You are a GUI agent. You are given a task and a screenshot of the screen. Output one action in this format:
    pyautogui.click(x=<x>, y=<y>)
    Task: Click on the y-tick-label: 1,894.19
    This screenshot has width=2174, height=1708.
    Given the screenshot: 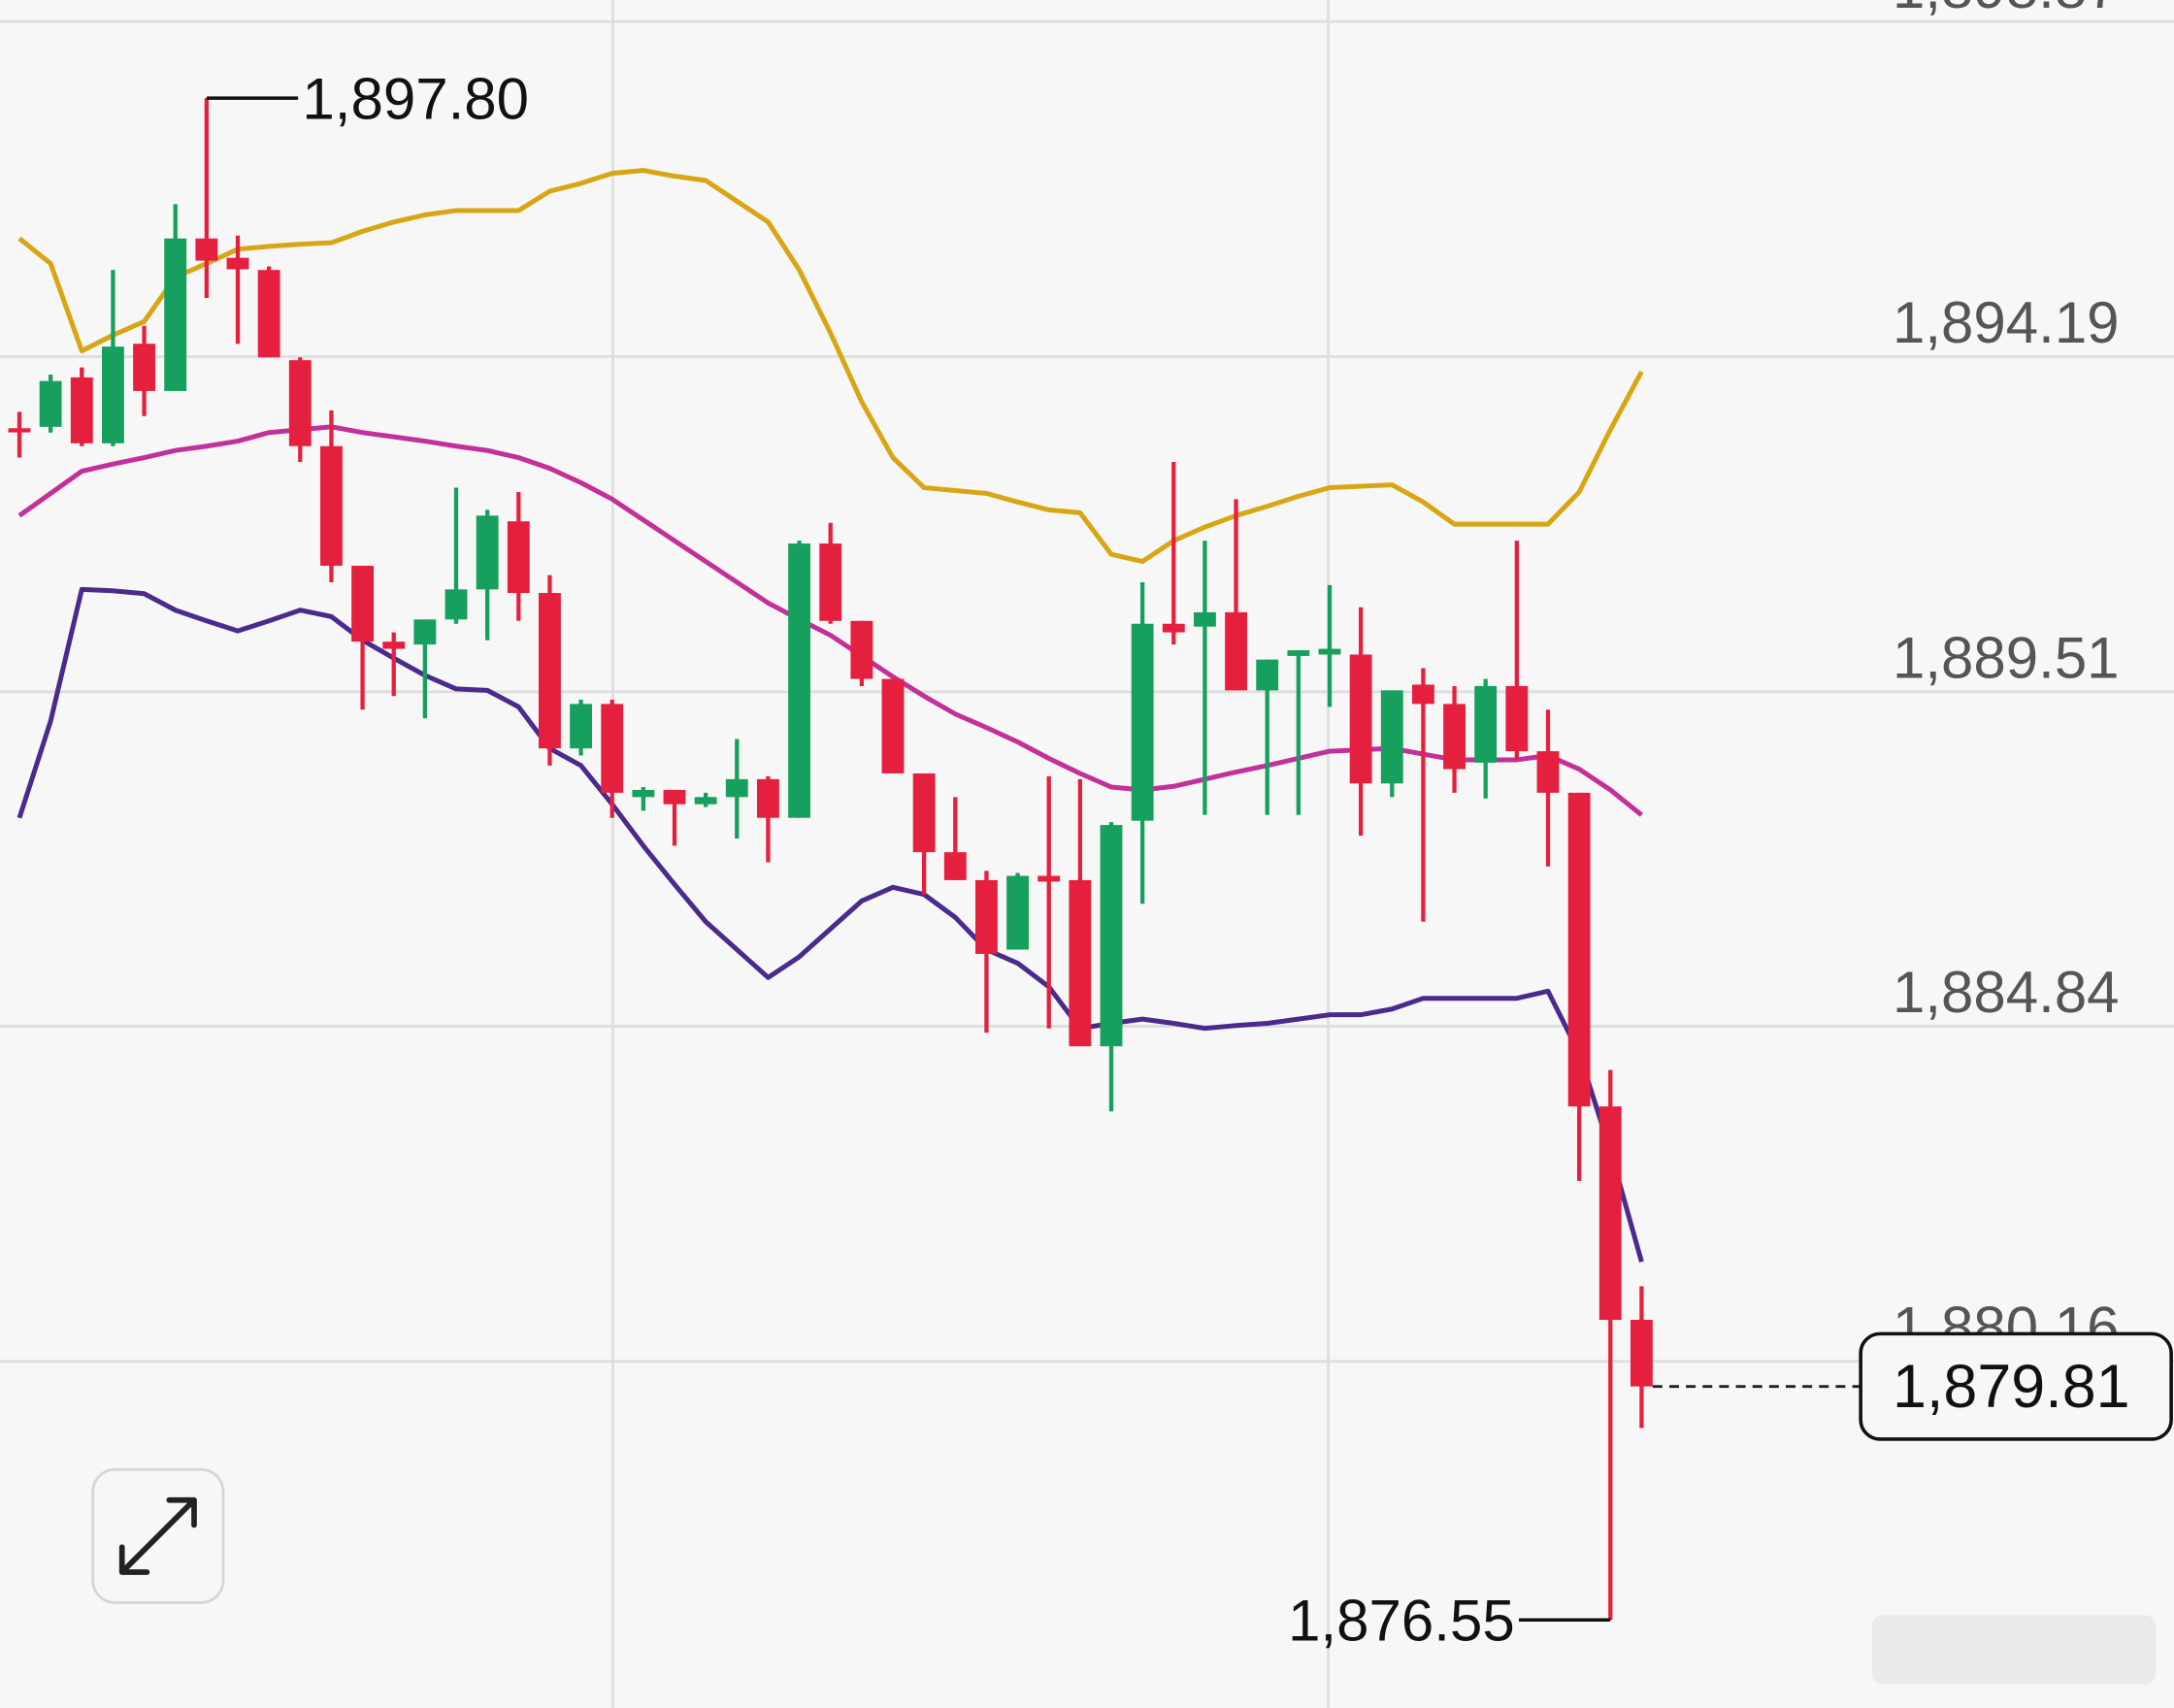 What is the action you would take?
    pyautogui.click(x=2006, y=322)
    